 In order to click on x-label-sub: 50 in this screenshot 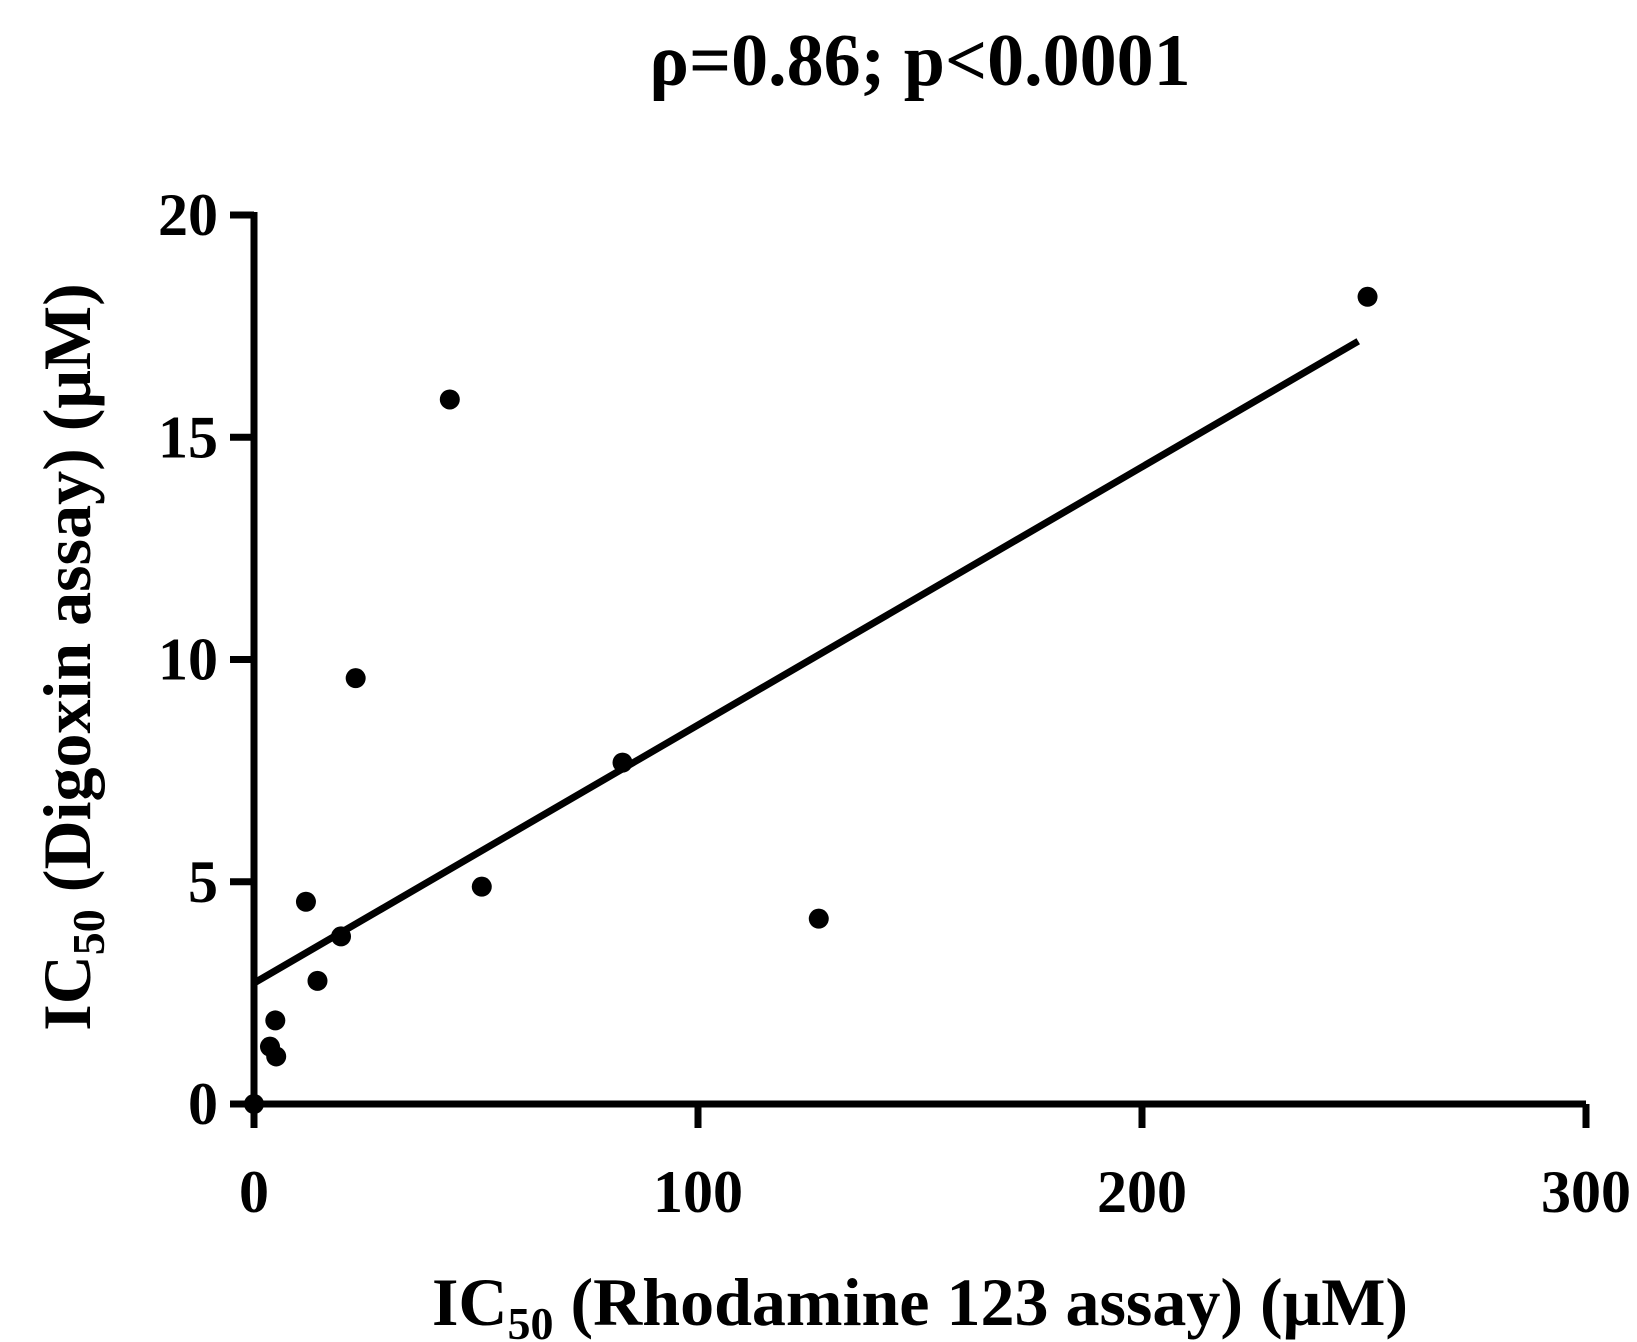, I will do `click(531, 1320)`.